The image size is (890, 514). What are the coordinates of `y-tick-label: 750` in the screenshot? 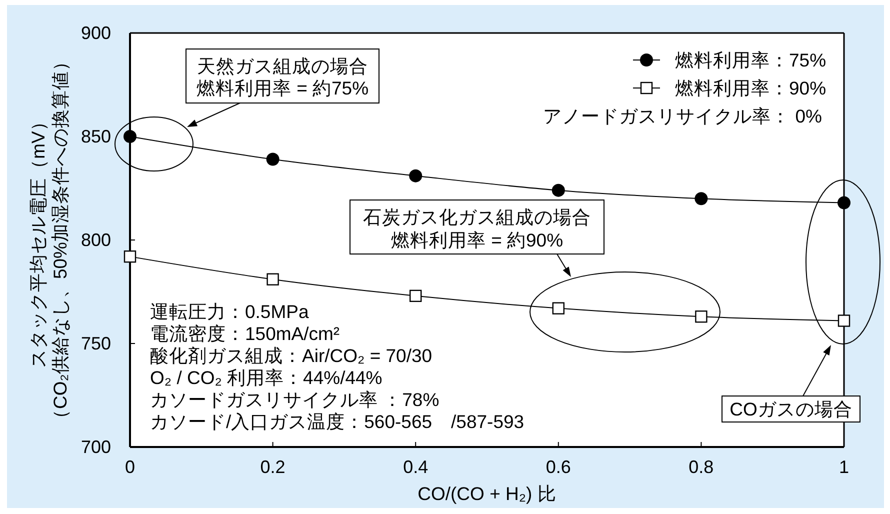 It's located at (95, 344).